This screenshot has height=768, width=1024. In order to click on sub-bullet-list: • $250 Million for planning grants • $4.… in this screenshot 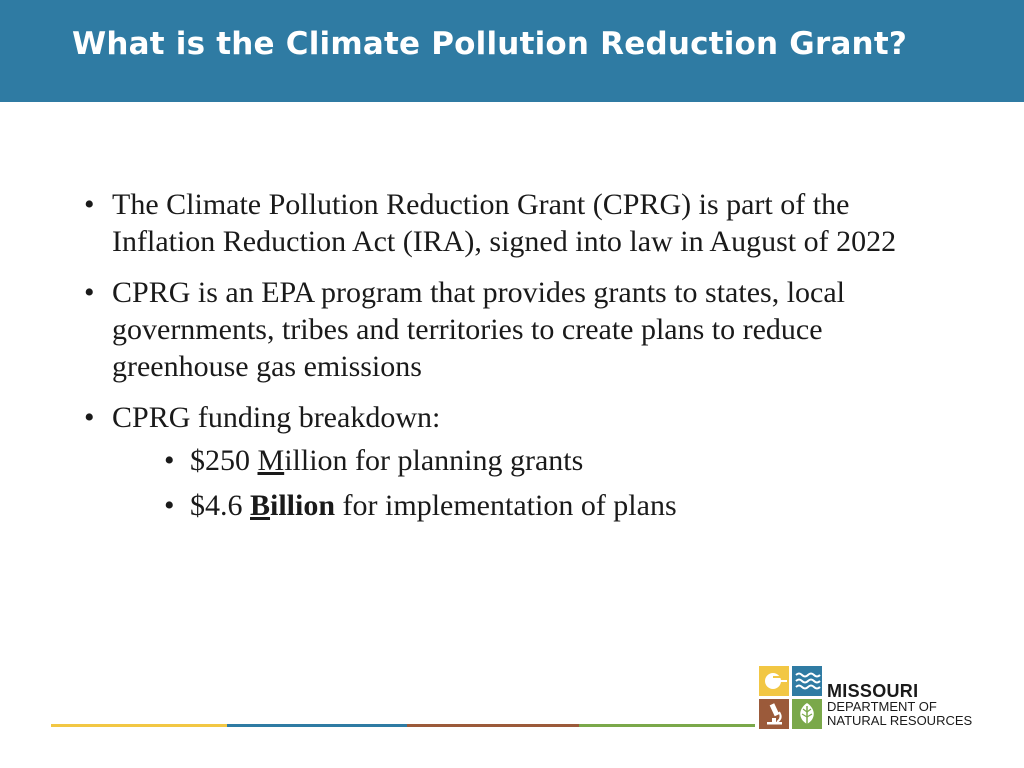, I will do `click(528, 483)`.